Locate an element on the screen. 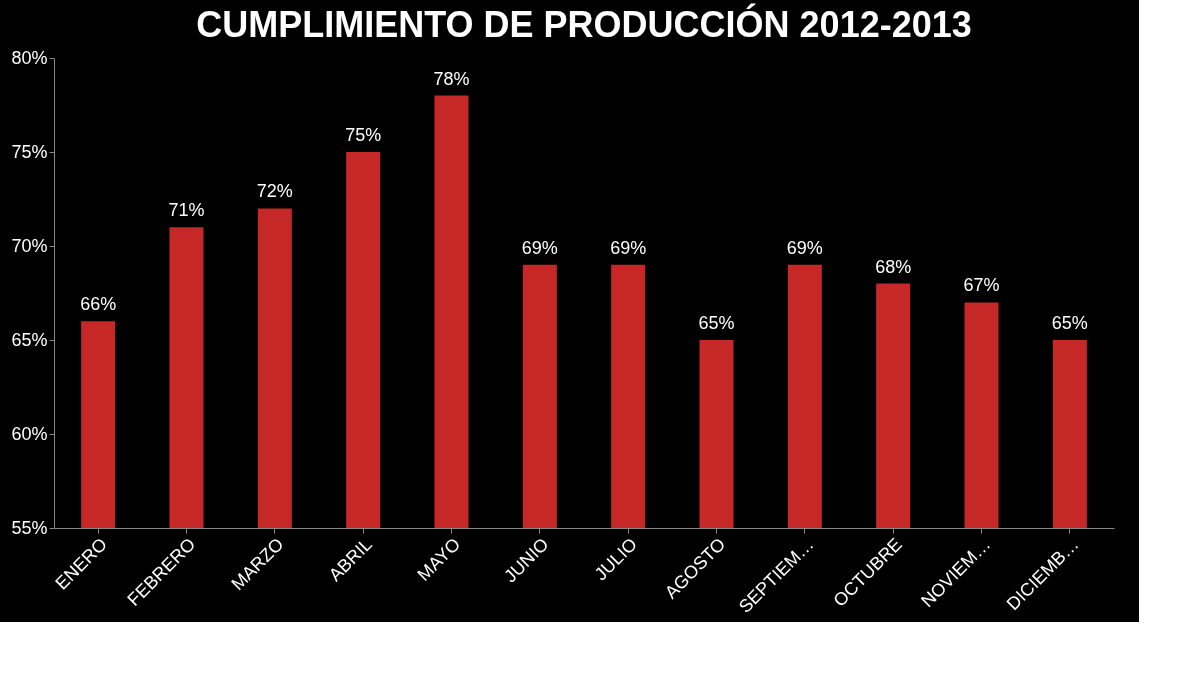  y-tick-label: 75% is located at coordinates (29, 151).